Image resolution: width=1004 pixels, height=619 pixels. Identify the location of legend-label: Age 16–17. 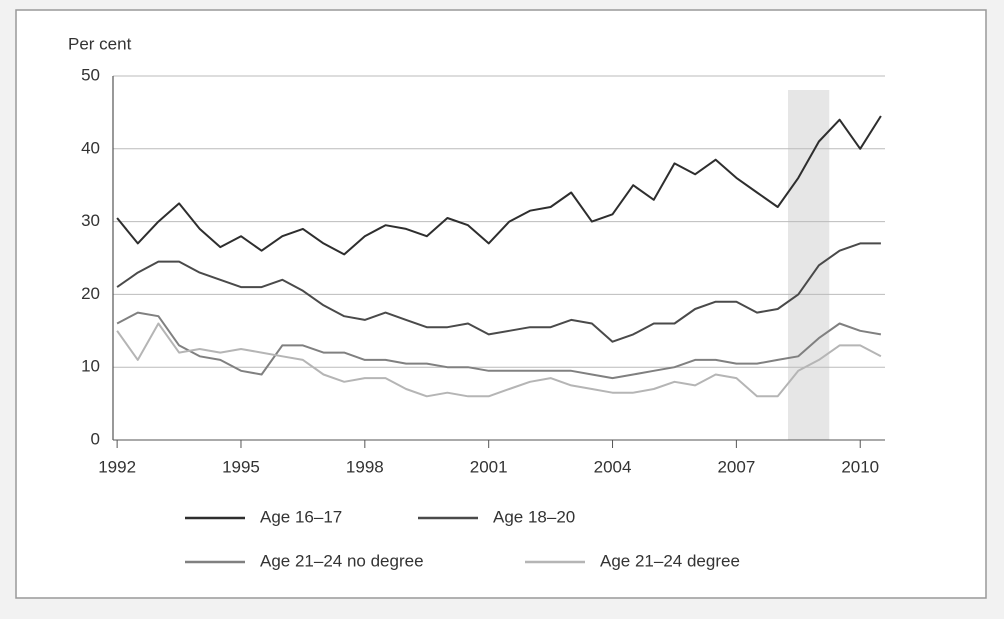
(301, 516).